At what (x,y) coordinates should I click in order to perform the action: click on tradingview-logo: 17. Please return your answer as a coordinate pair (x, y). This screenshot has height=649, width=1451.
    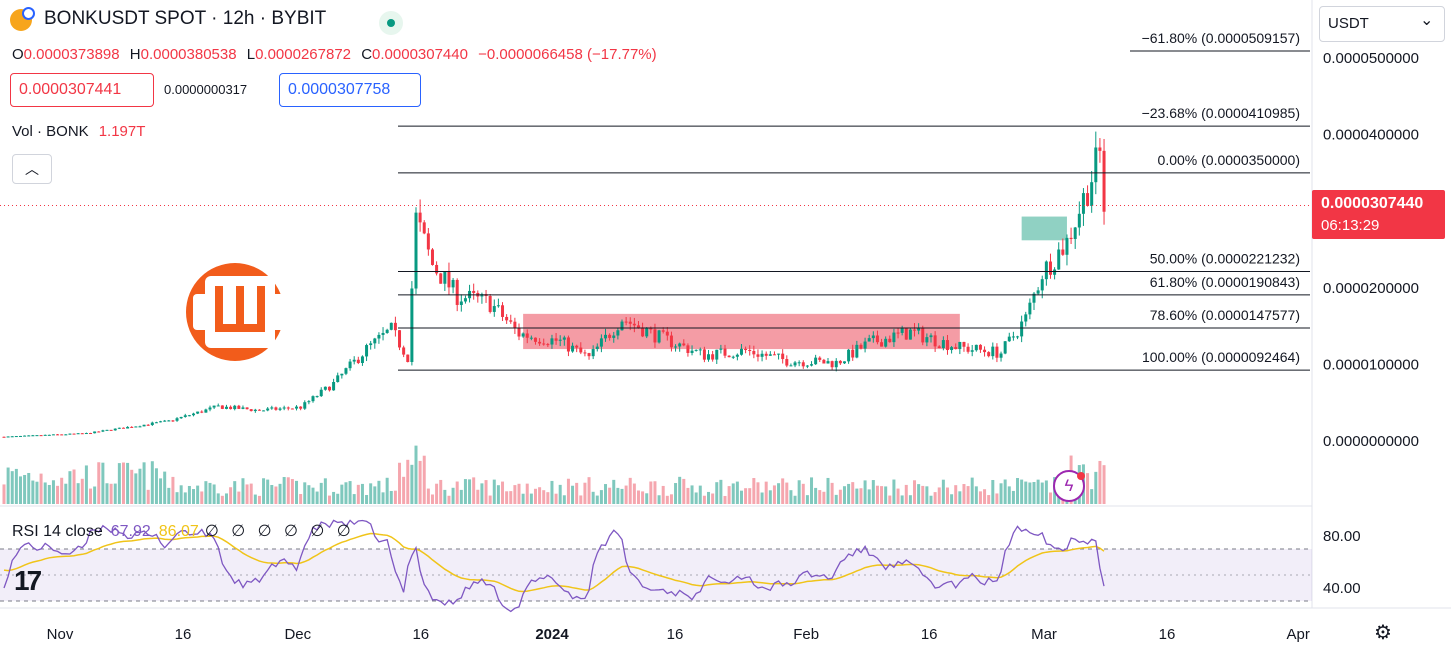
    Looking at the image, I should click on (28, 580).